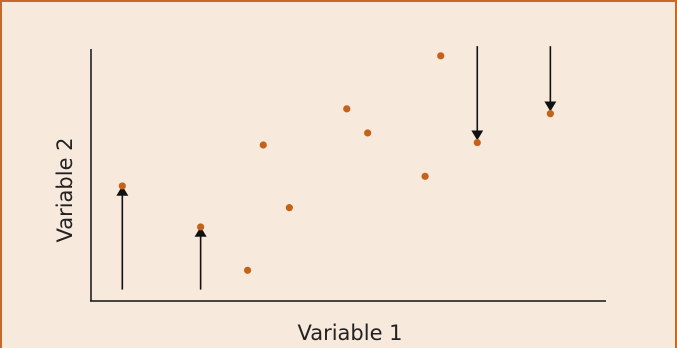 This screenshot has width=677, height=348. I want to click on y-axis-label: Variable 2, so click(65, 189).